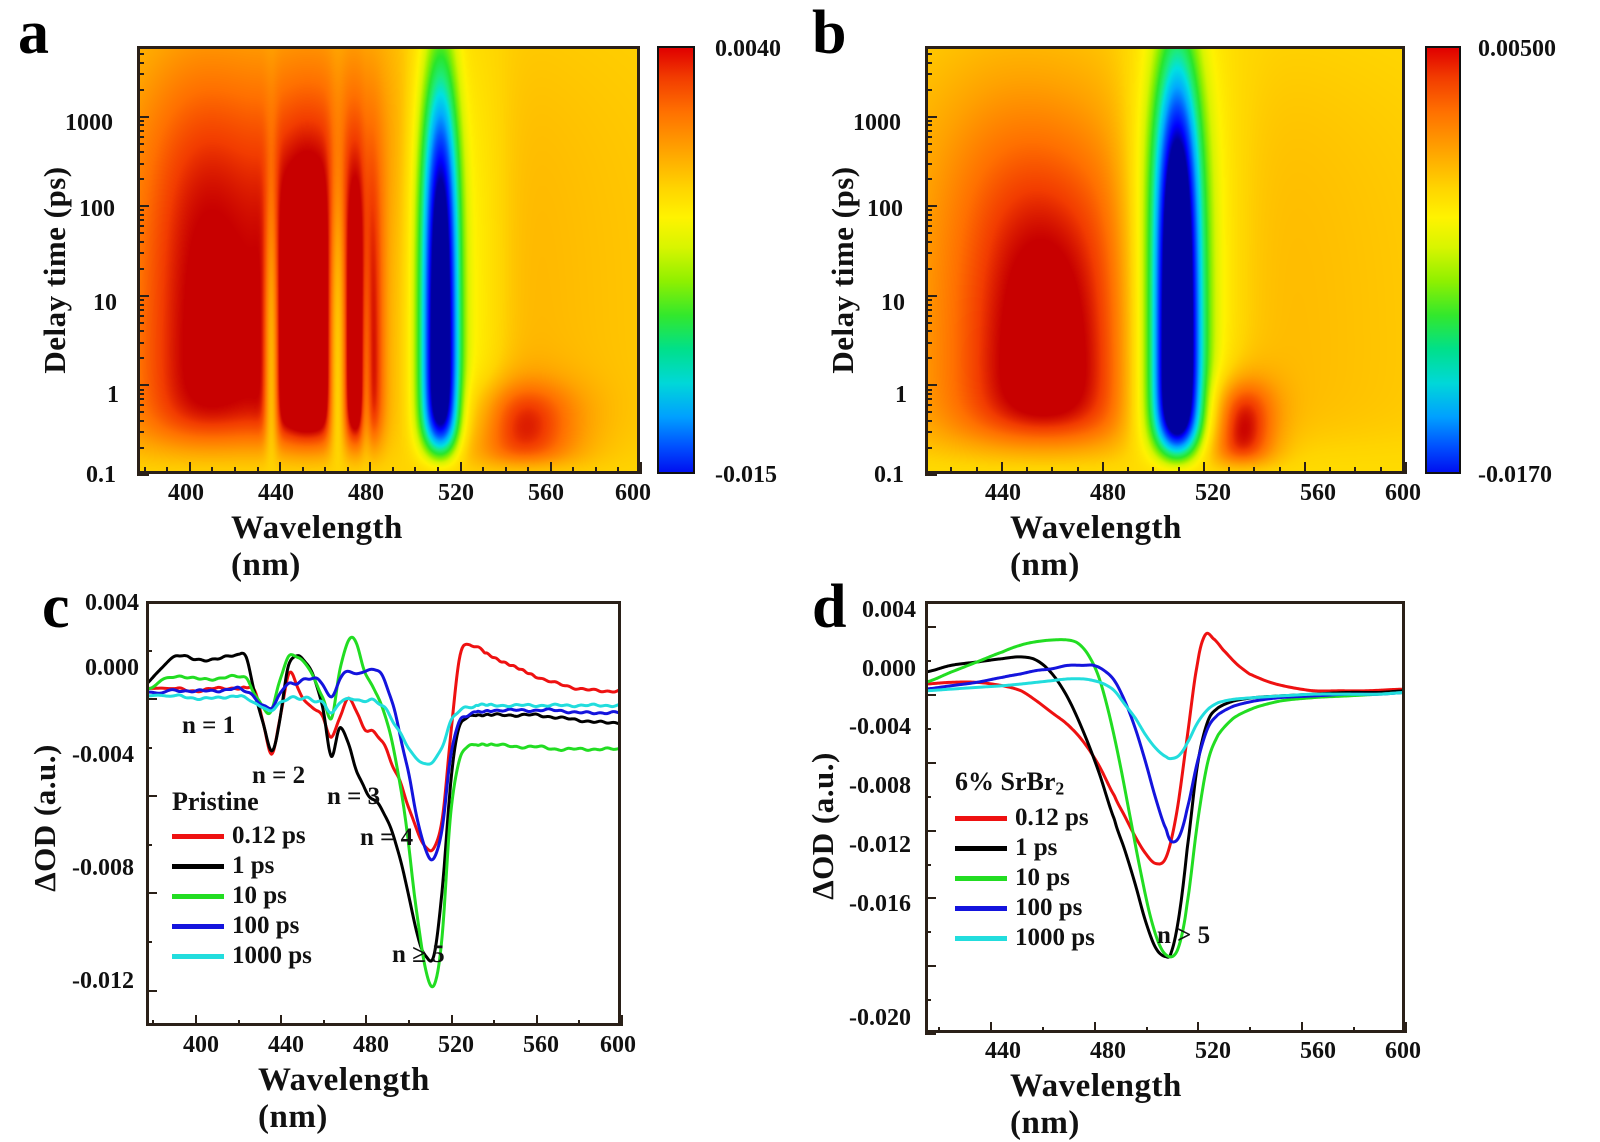 Image resolution: width=1600 pixels, height=1142 pixels. I want to click on panel-d-legend-item-2: 10 ps, so click(1025, 878).